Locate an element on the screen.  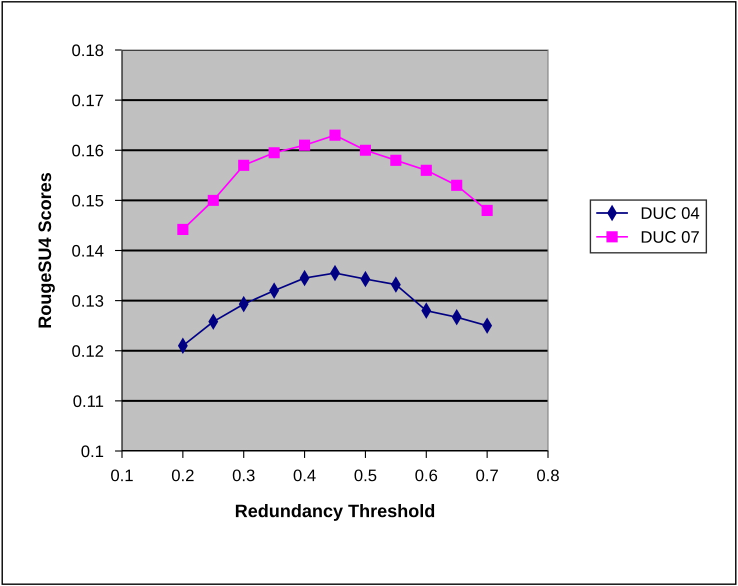
x-tick-label: 0.4 is located at coordinates (305, 475).